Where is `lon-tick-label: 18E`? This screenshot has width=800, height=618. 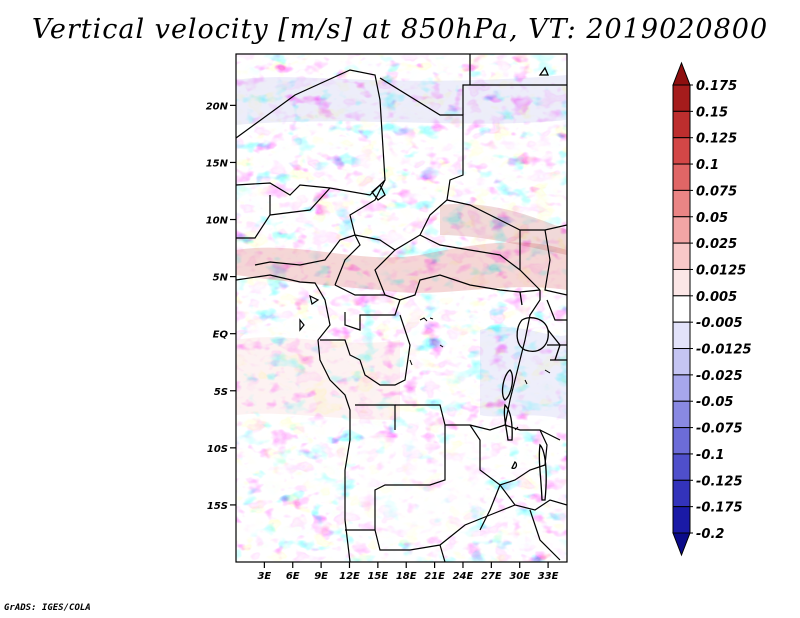
lon-tick-label: 18E is located at coordinates (406, 576).